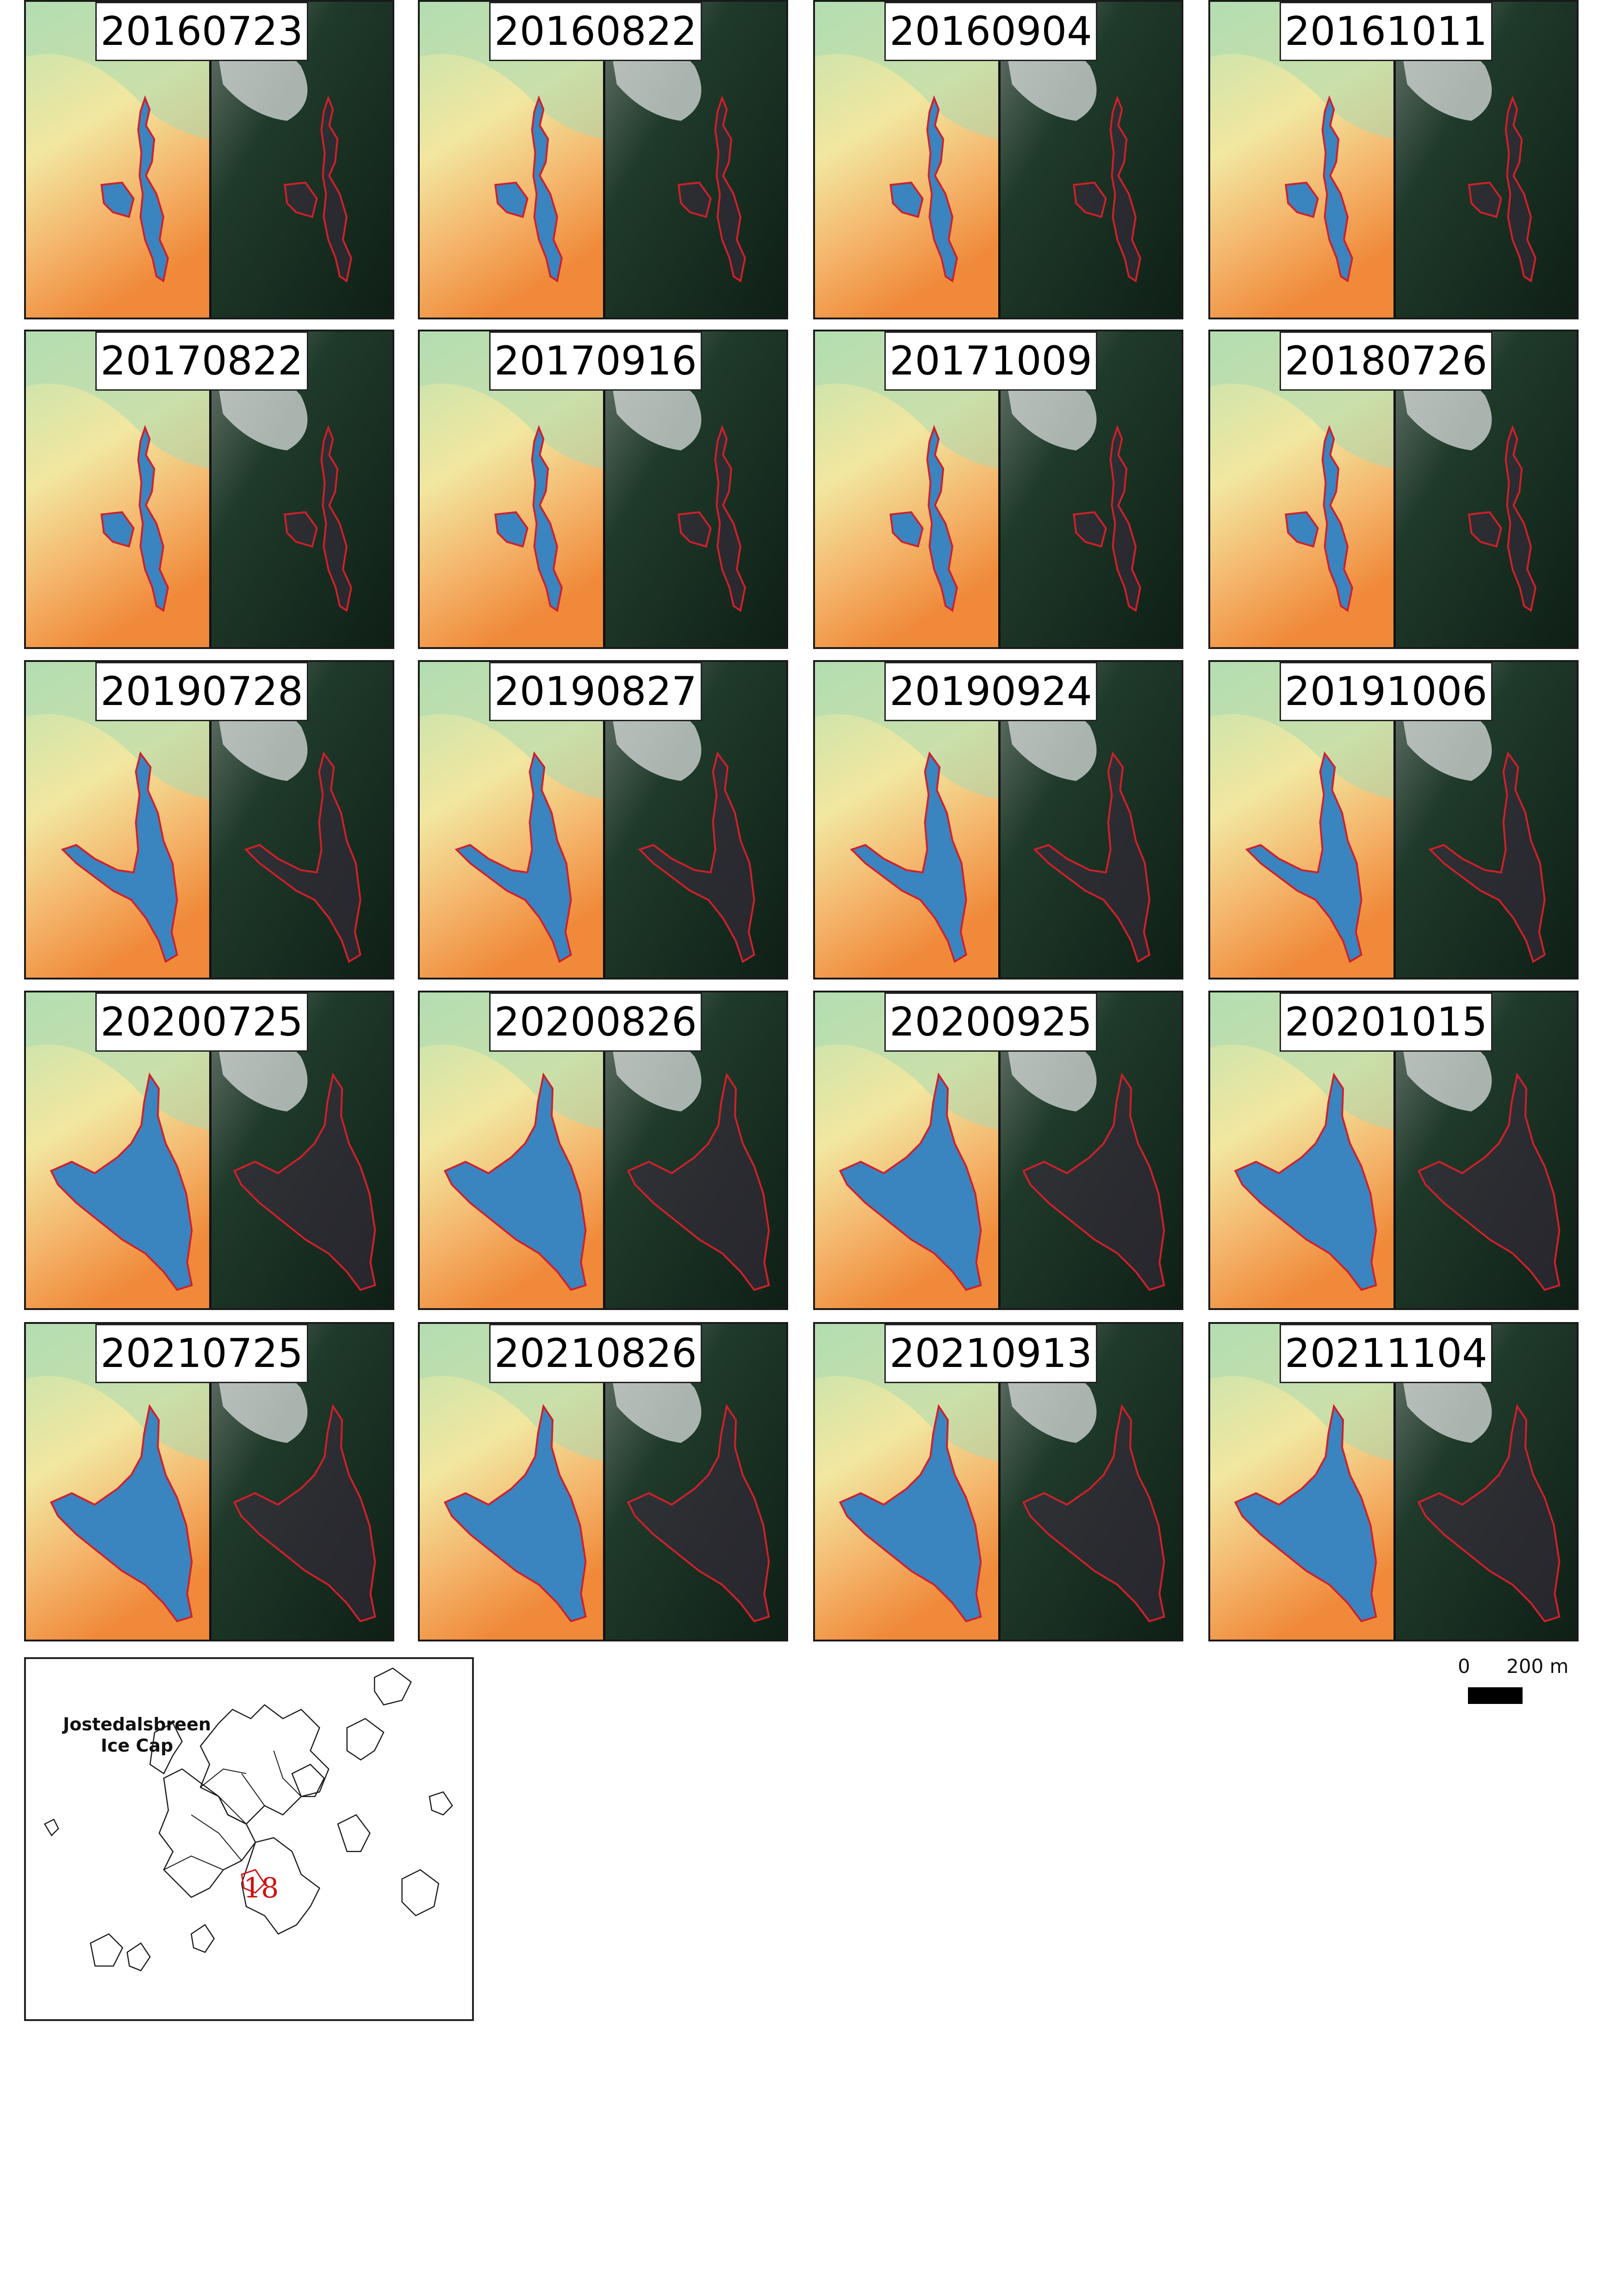 This screenshot has height=2296, width=1623. What do you see at coordinates (990, 361) in the screenshot?
I see `date-label: 20171009` at bounding box center [990, 361].